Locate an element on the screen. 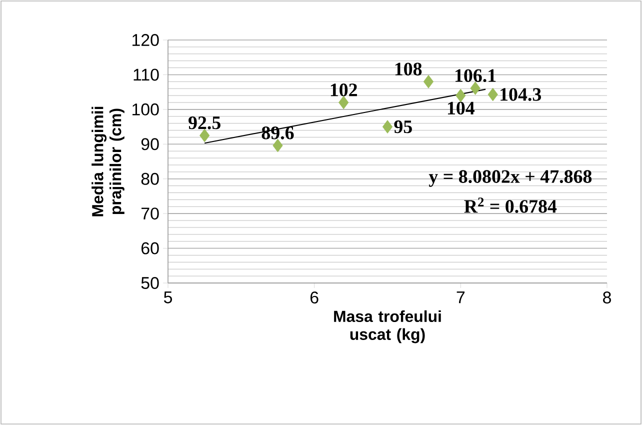 This screenshot has height=425, width=642. x-tick-label: 5 is located at coordinates (168, 298).